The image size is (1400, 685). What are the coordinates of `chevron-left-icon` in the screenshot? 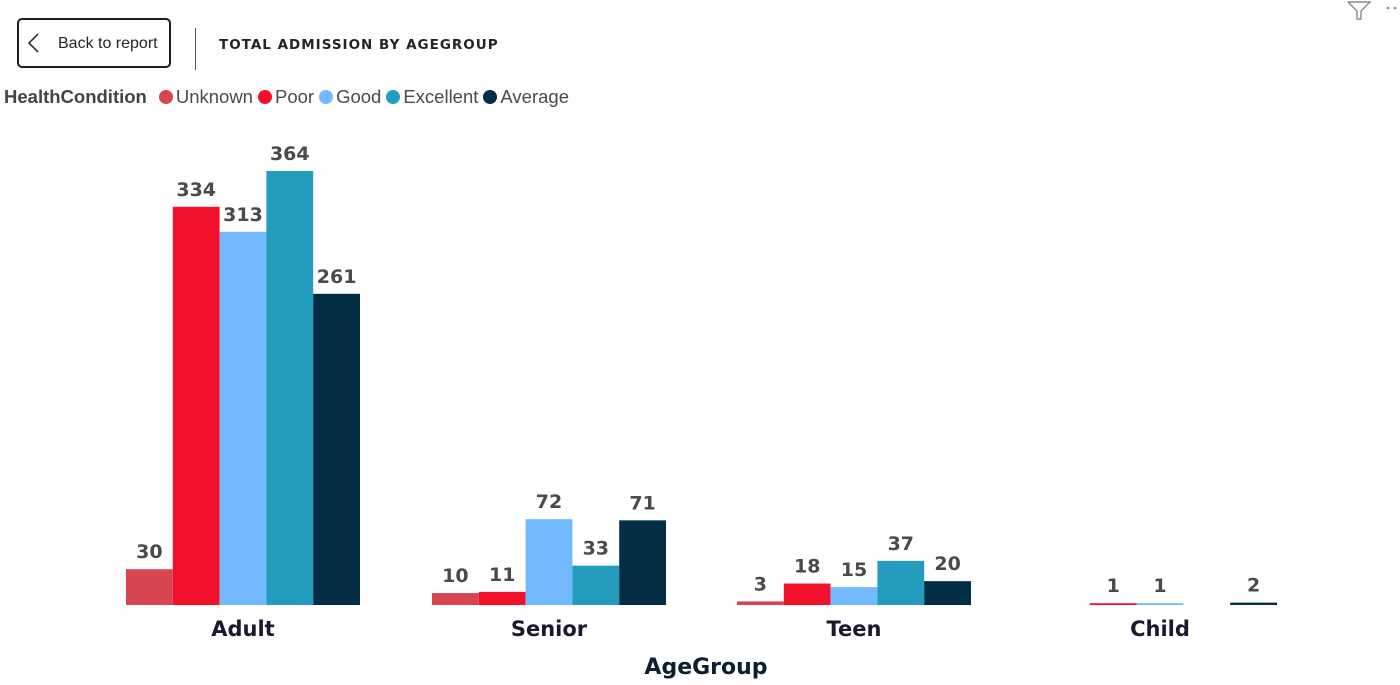 It's located at (33, 43).